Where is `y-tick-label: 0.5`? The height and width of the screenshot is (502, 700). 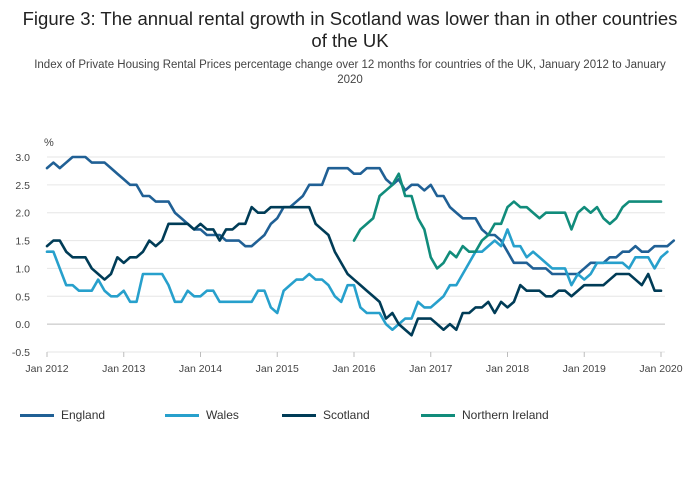
y-tick-label: 0.5 is located at coordinates (22, 297).